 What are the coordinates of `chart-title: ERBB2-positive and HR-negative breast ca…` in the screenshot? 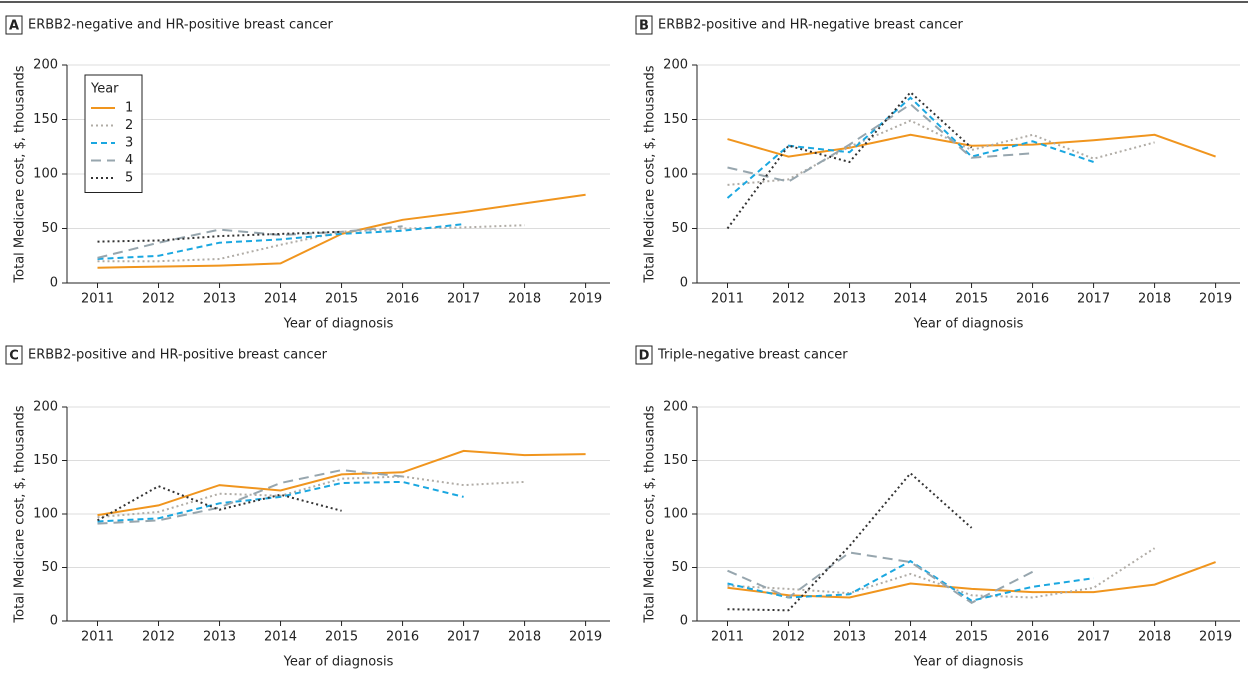 It's located at (810, 25).